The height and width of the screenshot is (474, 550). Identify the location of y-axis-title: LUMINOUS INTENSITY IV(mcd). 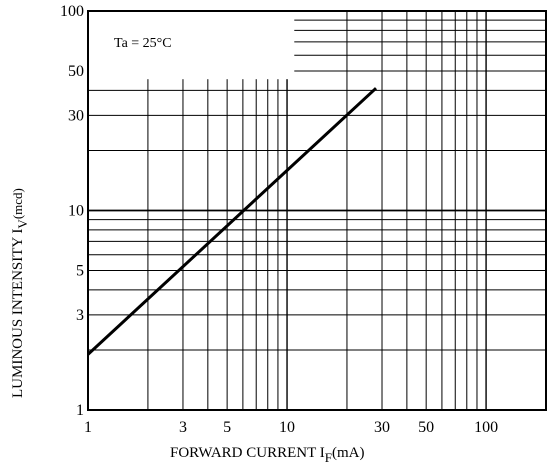
(20, 293).